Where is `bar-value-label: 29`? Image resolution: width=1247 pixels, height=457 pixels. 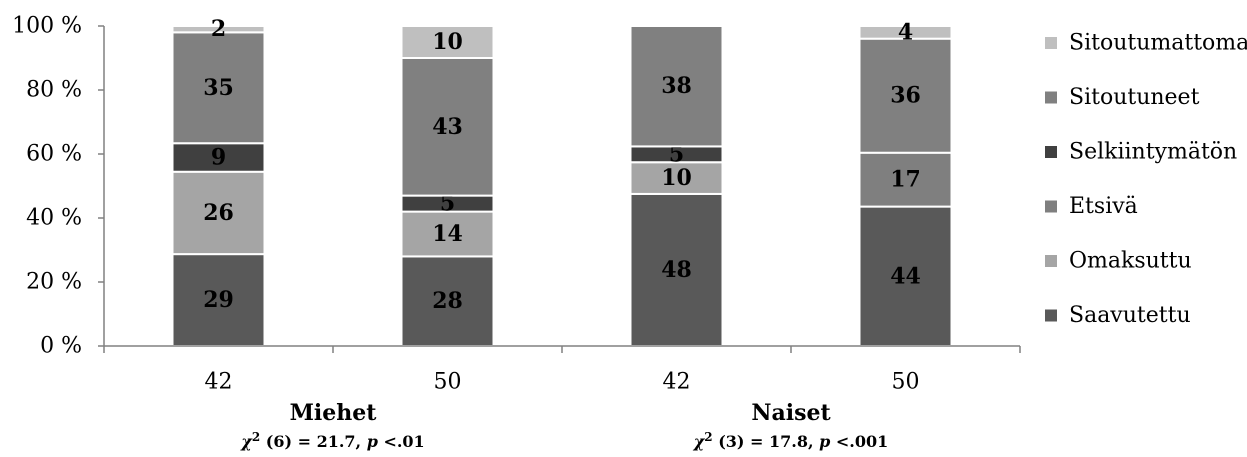 bar-value-label: 29 is located at coordinates (218, 300).